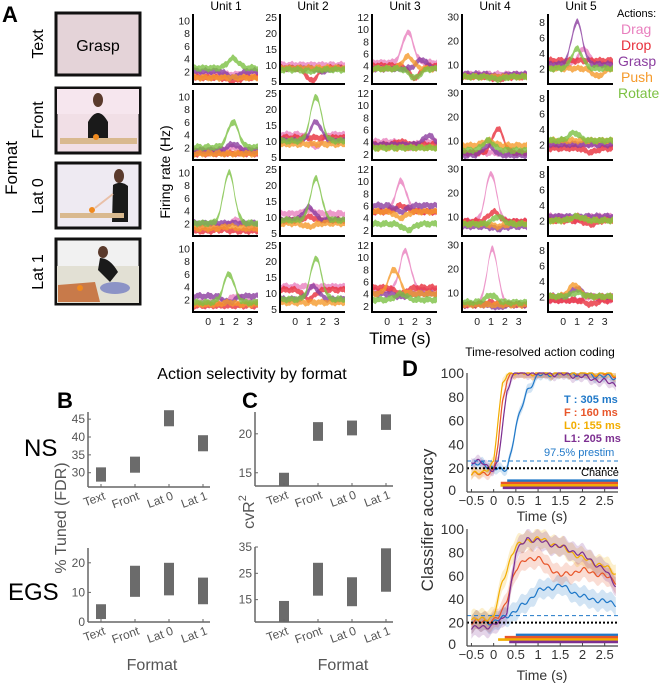  What do you see at coordinates (38, 272) in the screenshot?
I see `row-label-lat1: Lat 1` at bounding box center [38, 272].